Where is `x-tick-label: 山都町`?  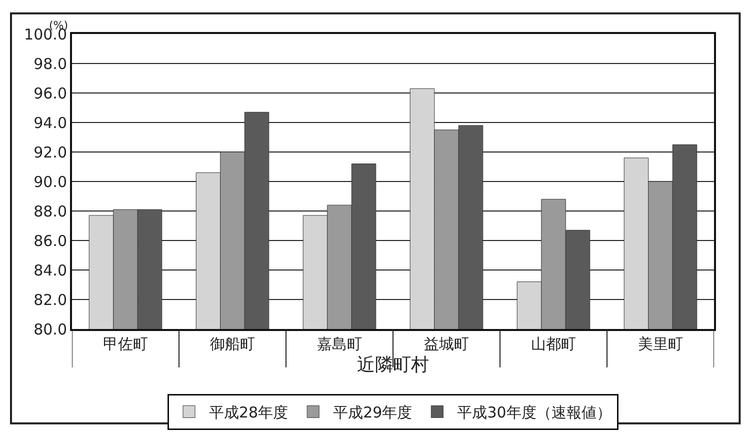
x-tick-label: 山都町 is located at coordinates (553, 344).